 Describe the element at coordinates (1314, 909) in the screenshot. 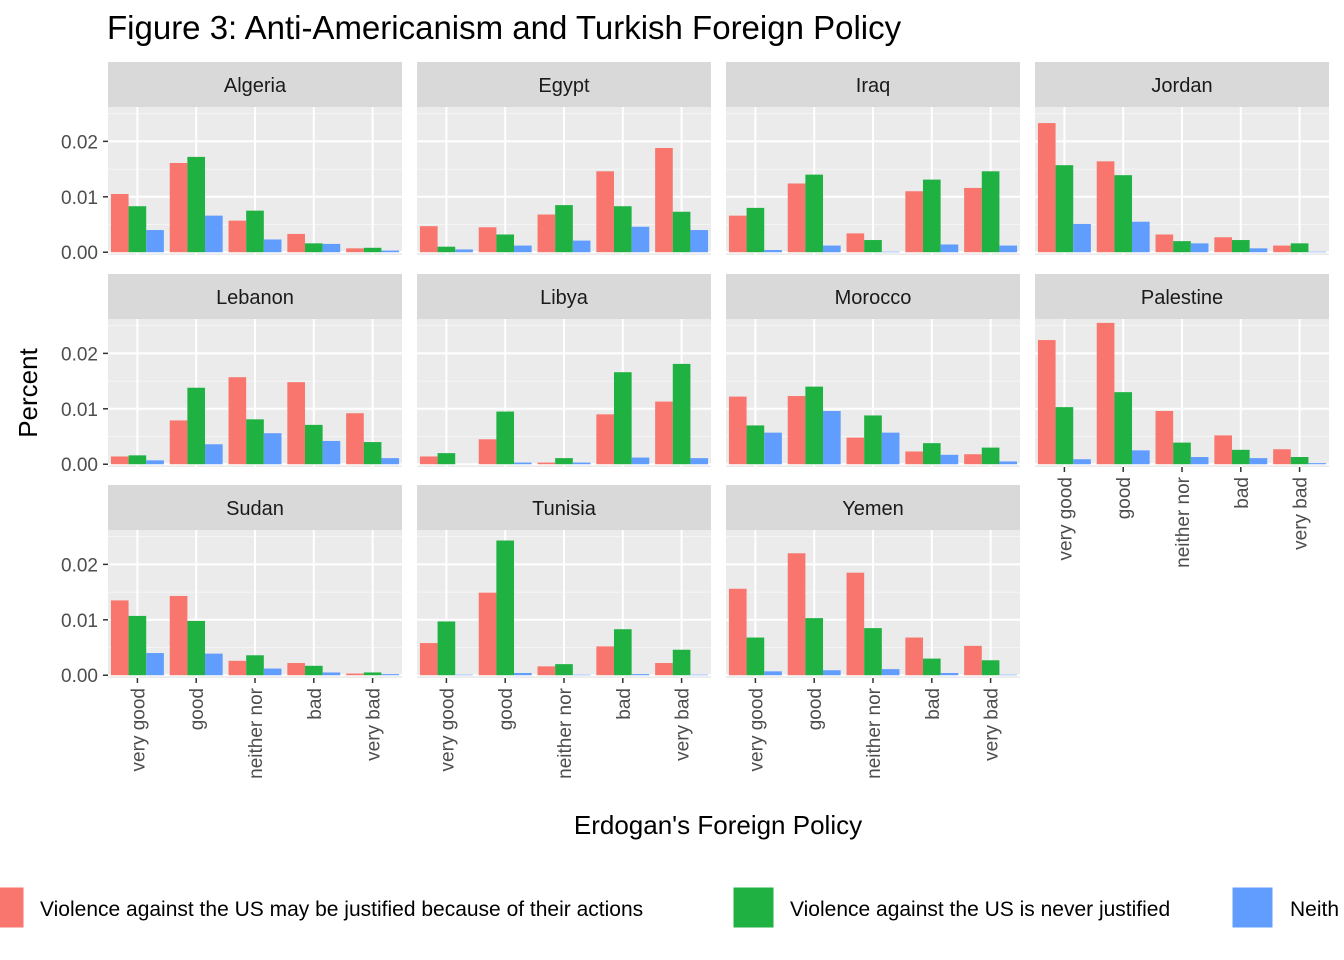

I see `legend-label: Neith` at that location.